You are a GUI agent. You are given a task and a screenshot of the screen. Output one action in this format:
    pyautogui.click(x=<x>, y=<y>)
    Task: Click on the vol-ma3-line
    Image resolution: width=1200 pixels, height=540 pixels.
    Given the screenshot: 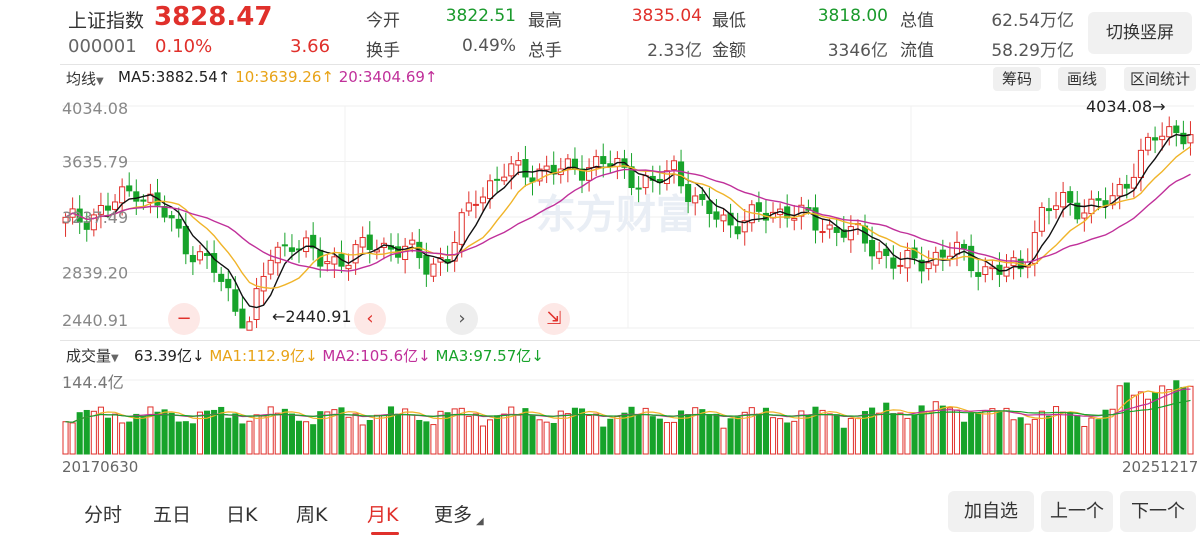 What is the action you would take?
    pyautogui.click(x=628, y=411)
    